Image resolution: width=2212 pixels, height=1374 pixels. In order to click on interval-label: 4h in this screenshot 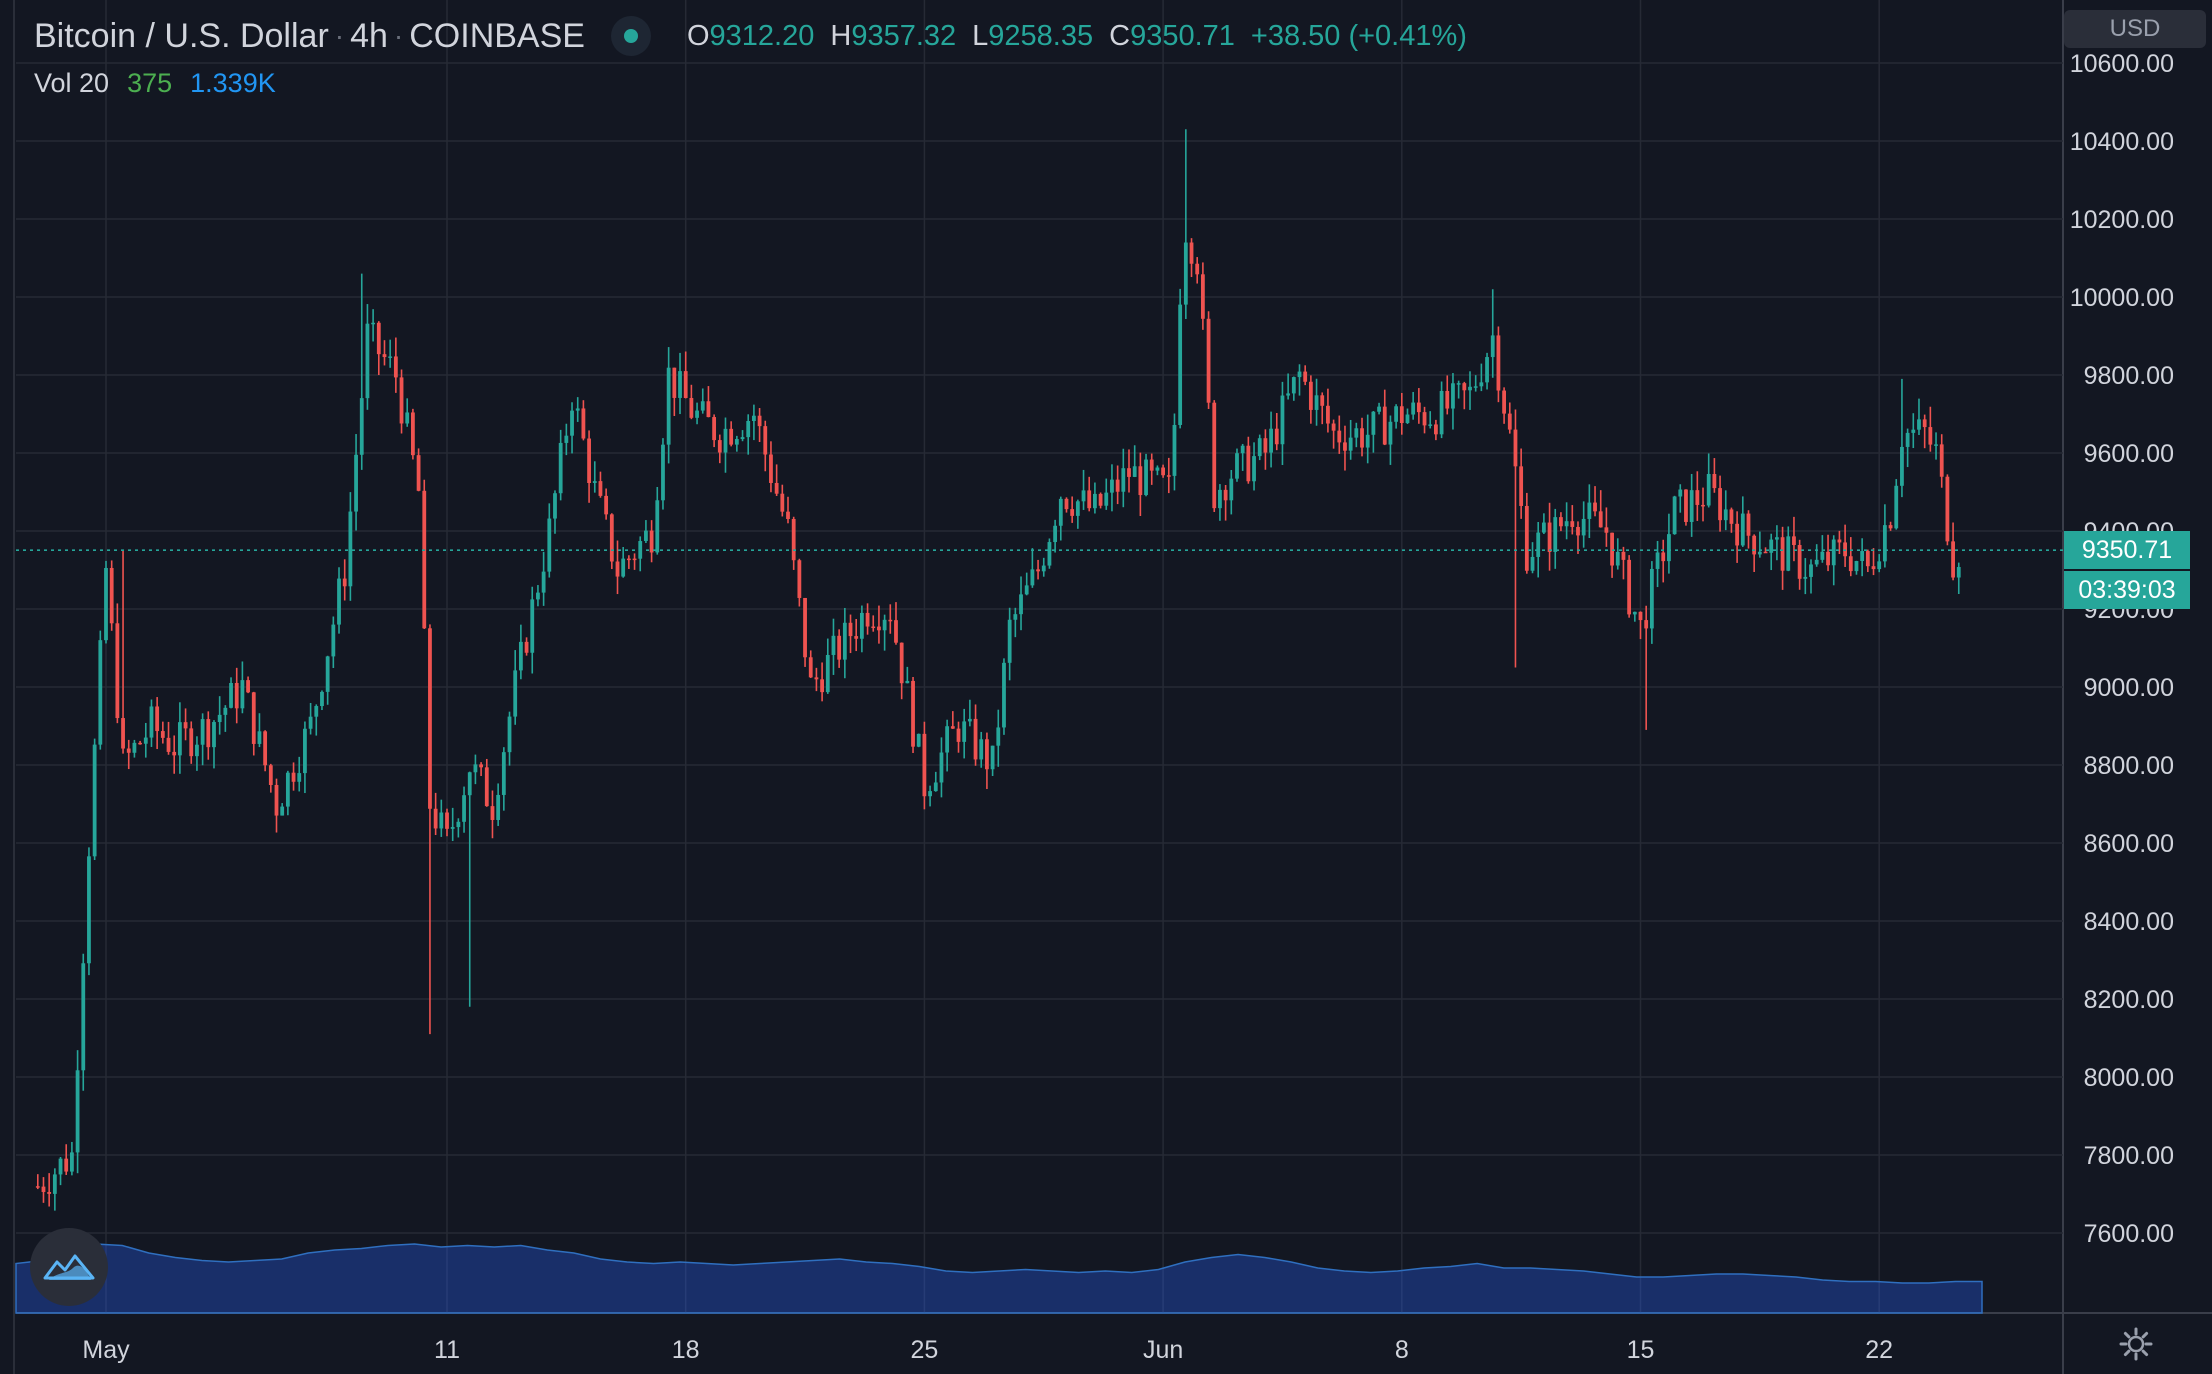, I will do `click(369, 35)`.